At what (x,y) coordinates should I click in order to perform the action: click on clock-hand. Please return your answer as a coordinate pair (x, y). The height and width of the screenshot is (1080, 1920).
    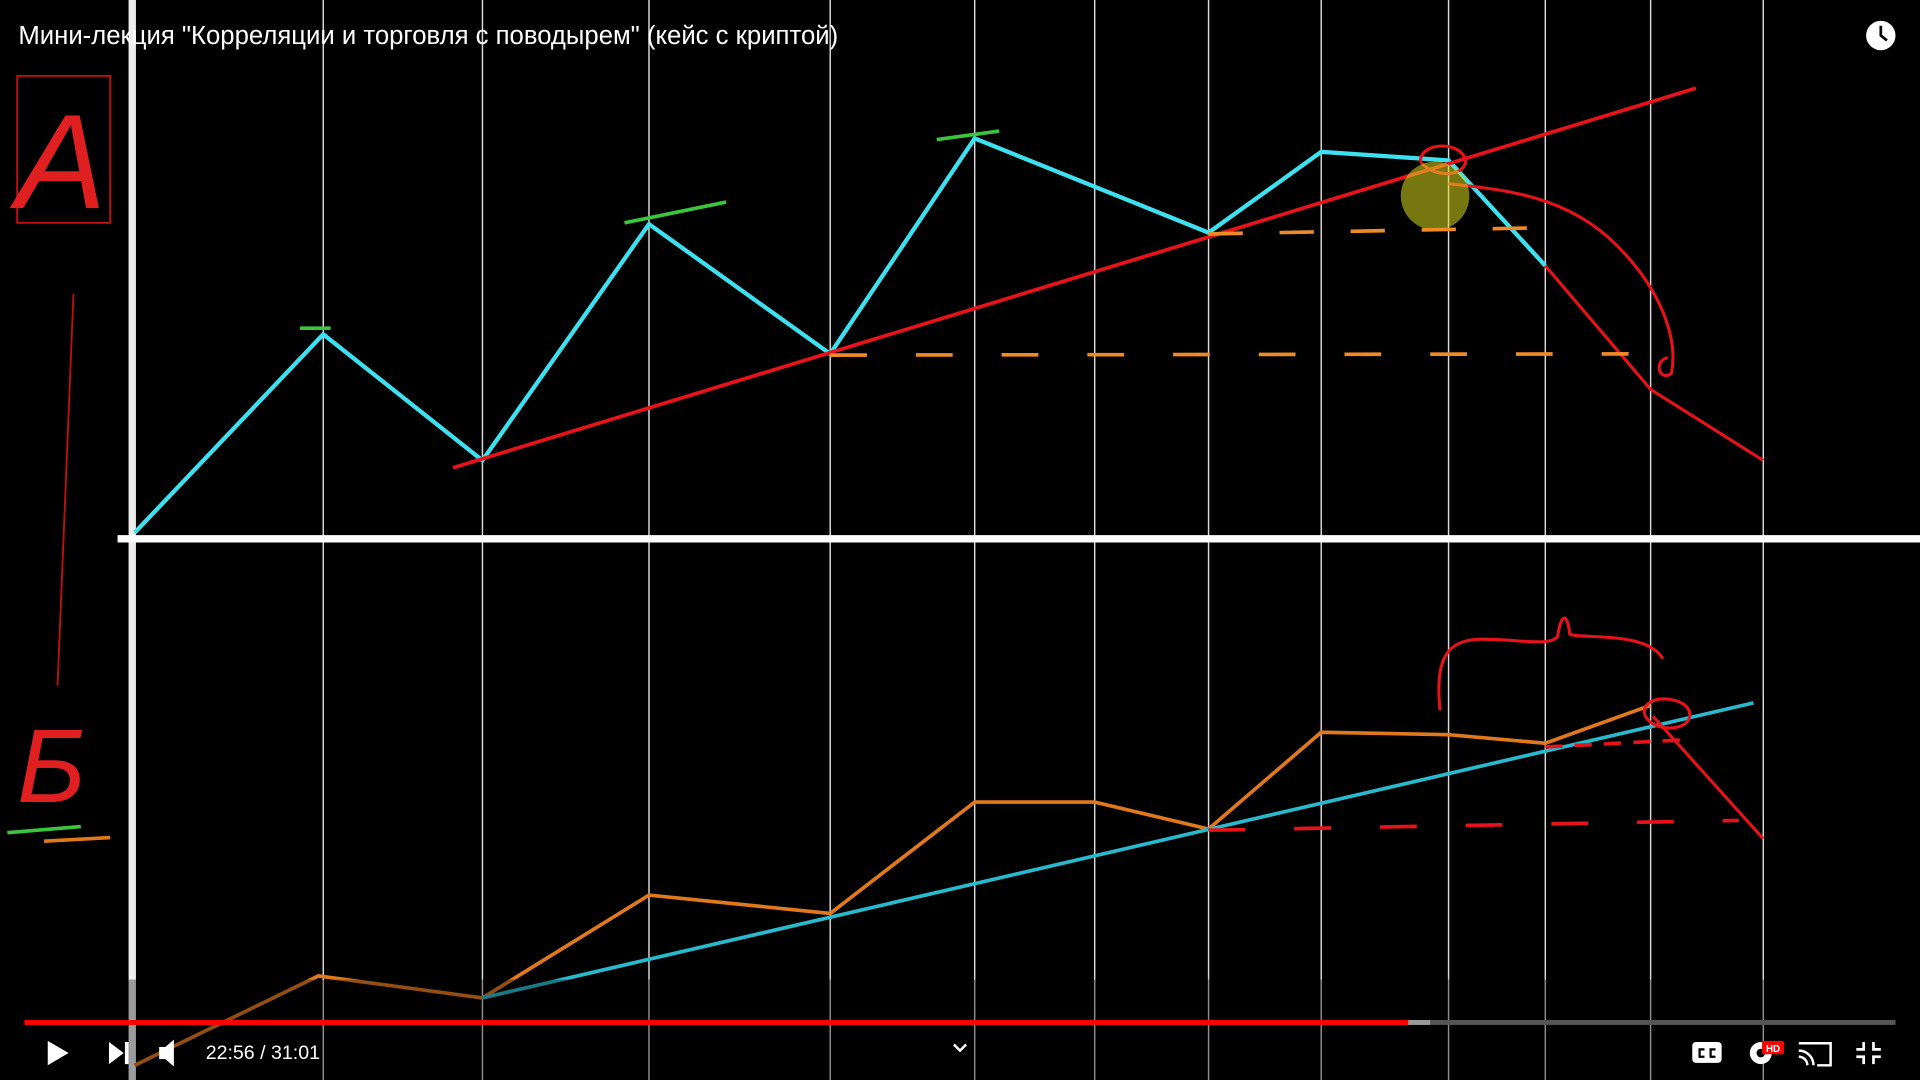
    Looking at the image, I should click on (1883, 33).